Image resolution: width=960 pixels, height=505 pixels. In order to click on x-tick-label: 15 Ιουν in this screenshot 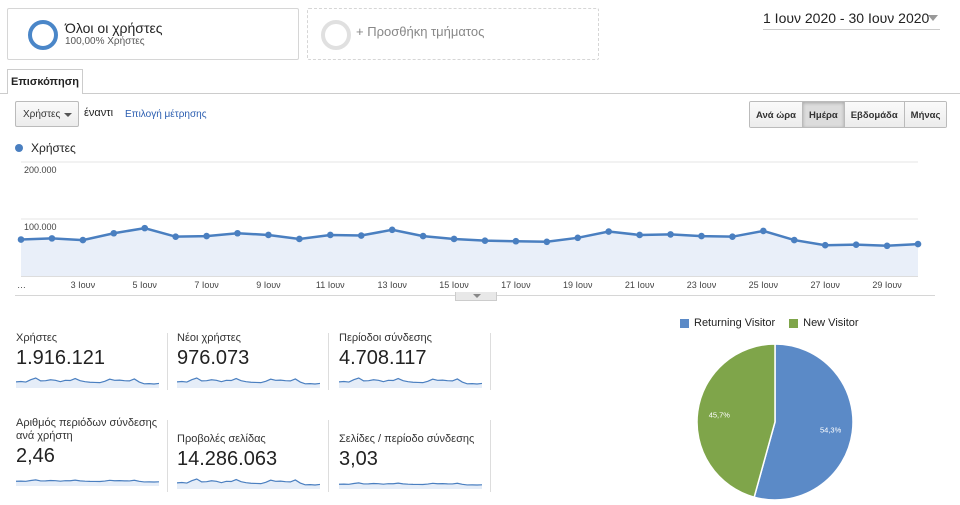, I will do `click(454, 285)`.